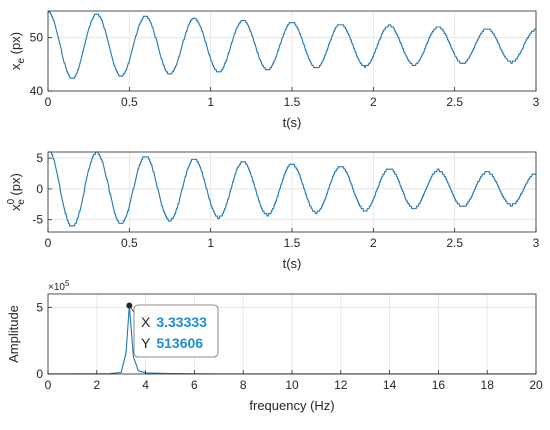  I want to click on x-tick-label: 8, so click(243, 385).